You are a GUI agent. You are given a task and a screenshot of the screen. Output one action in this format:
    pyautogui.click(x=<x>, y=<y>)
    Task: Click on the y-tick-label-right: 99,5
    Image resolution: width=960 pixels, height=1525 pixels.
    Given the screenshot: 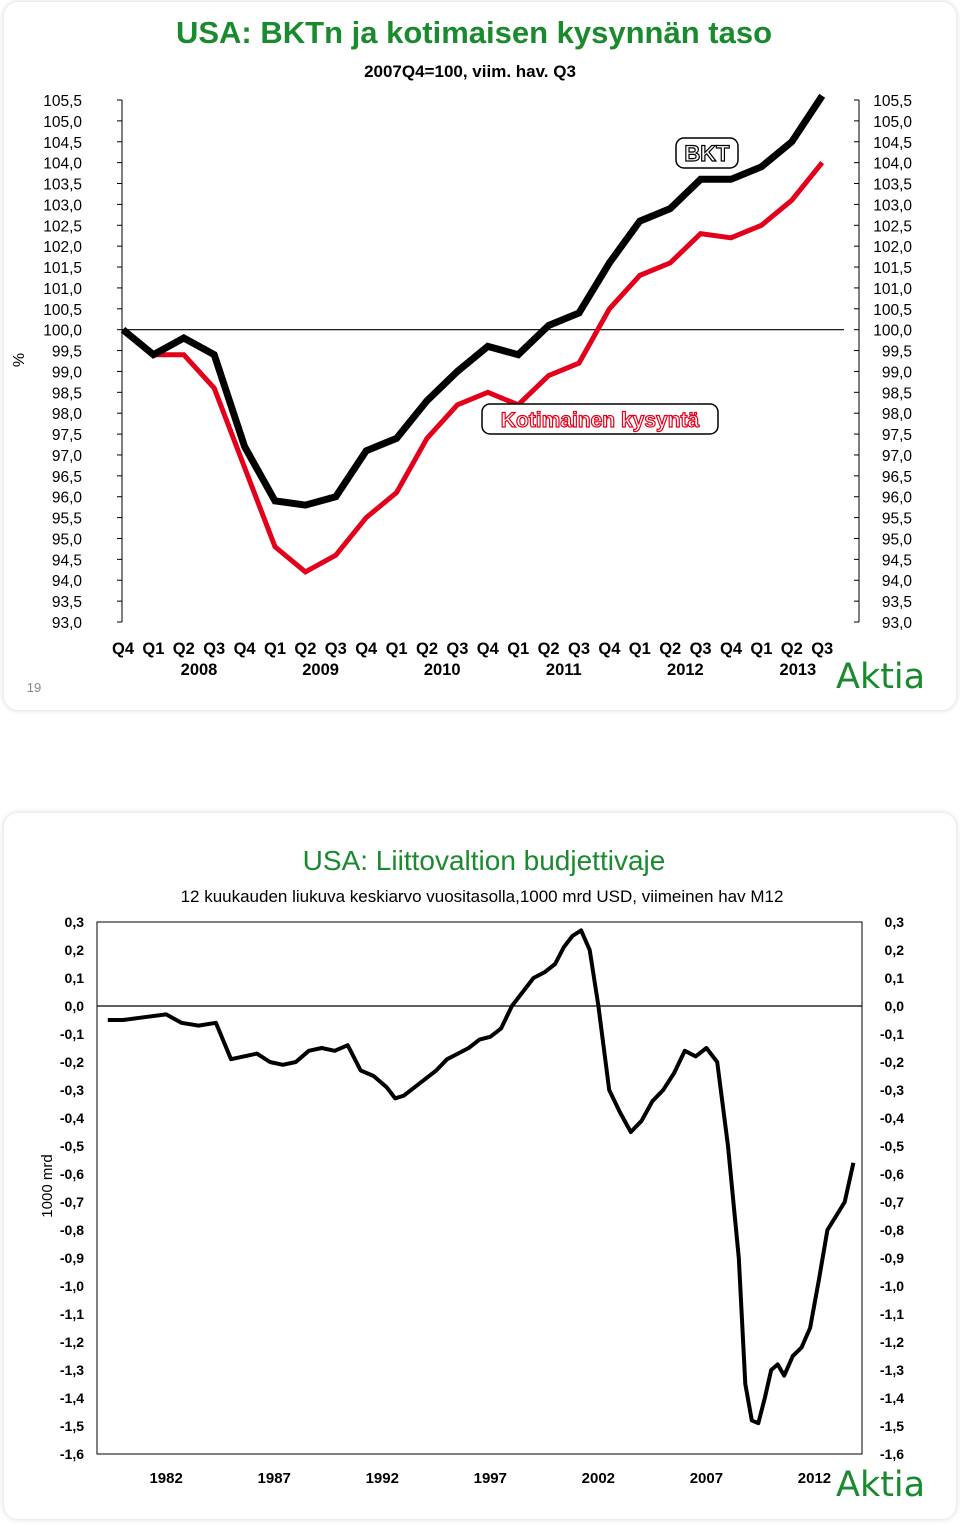 What is the action you would take?
    pyautogui.click(x=897, y=352)
    